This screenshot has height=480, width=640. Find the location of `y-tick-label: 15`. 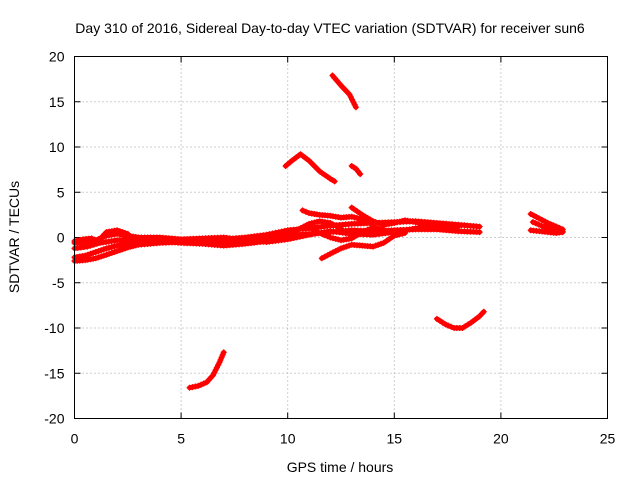

y-tick-label: 15 is located at coordinates (57, 102).